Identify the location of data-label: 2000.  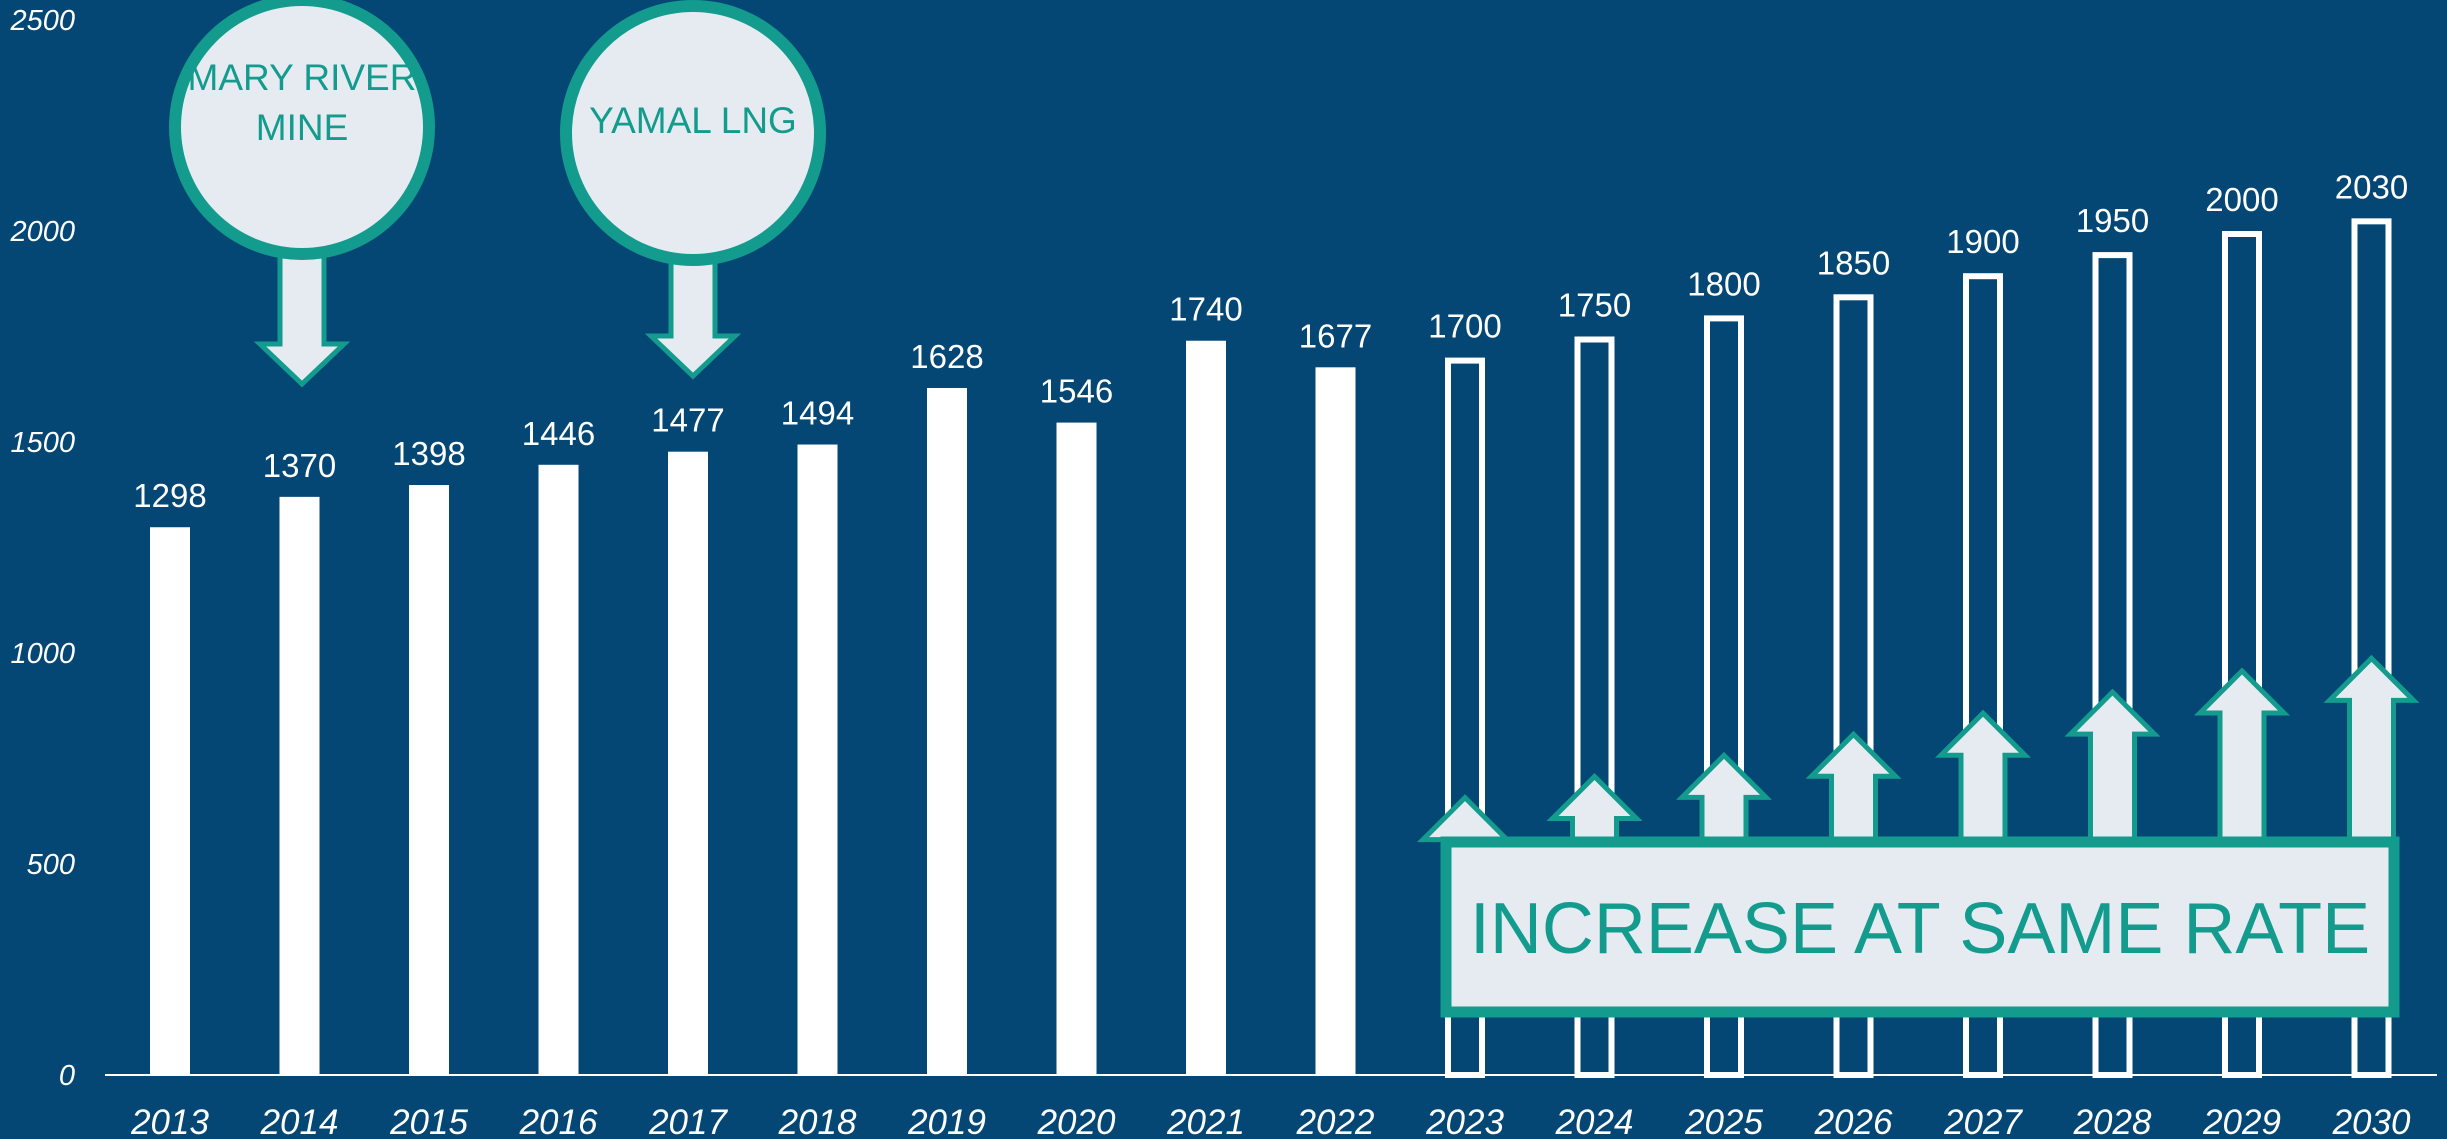
(2241, 199).